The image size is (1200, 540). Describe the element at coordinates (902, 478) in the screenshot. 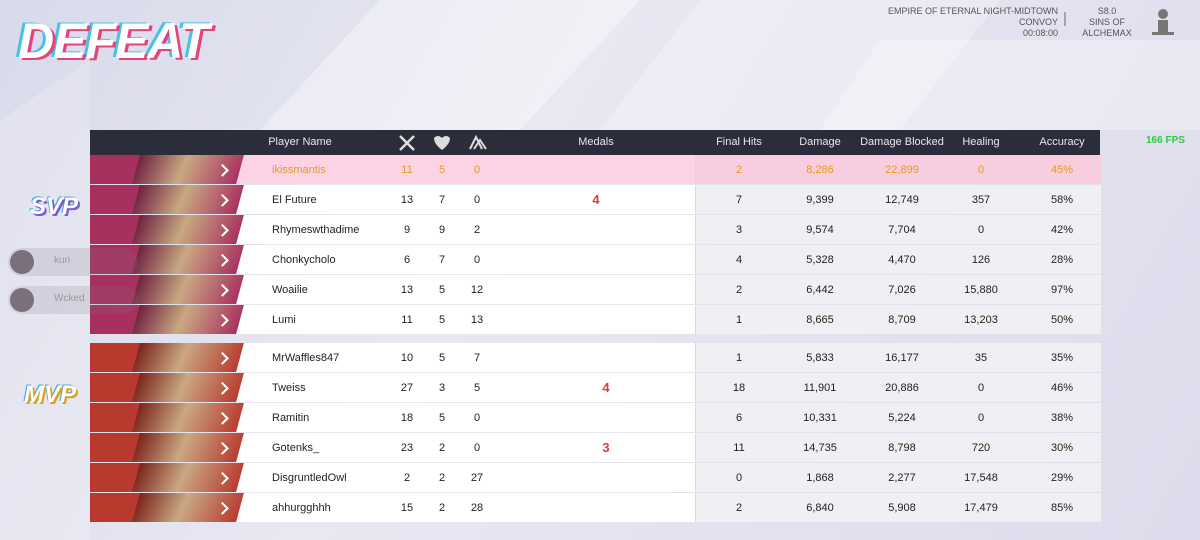

I see `stat-blocked: 2,277` at that location.